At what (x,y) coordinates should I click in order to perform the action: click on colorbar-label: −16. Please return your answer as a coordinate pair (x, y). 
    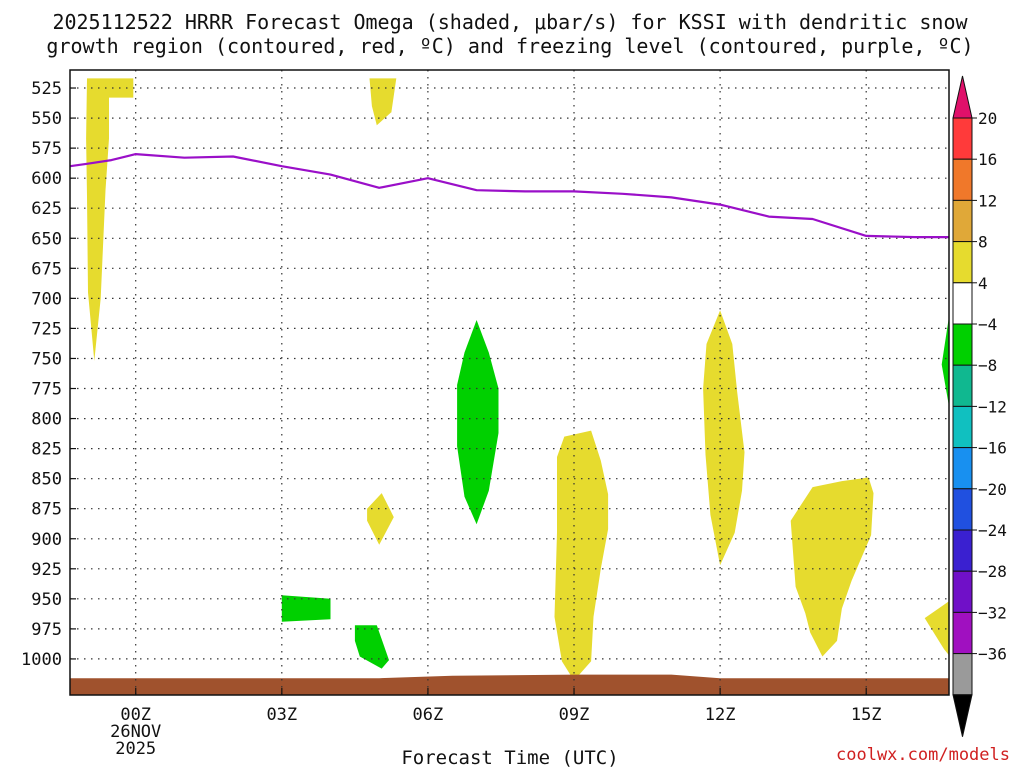
    Looking at the image, I should click on (992, 448).